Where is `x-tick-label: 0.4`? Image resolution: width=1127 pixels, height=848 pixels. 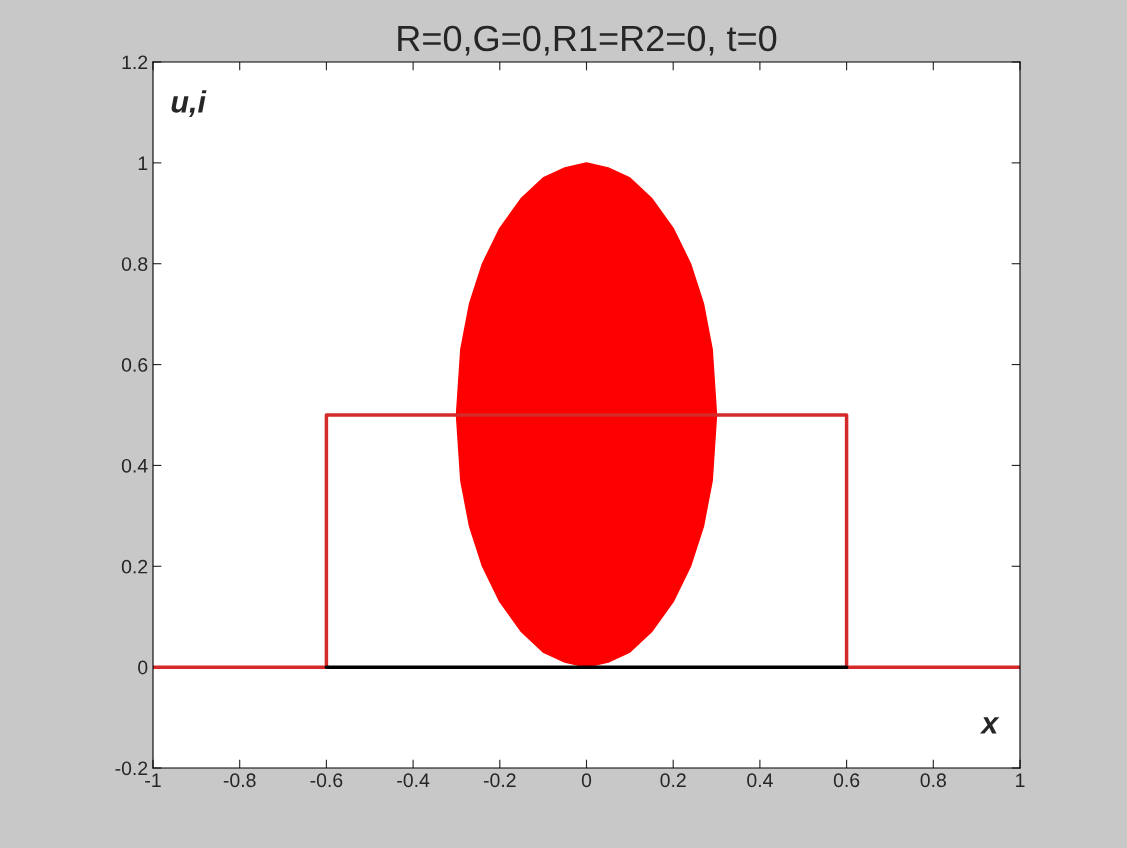
x-tick-label: 0.4 is located at coordinates (760, 780).